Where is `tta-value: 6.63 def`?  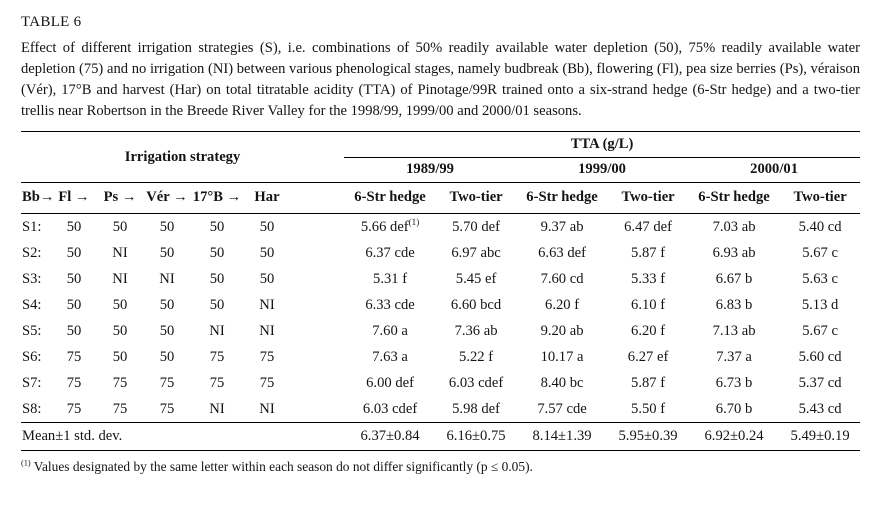 tta-value: 6.63 def is located at coordinates (562, 252).